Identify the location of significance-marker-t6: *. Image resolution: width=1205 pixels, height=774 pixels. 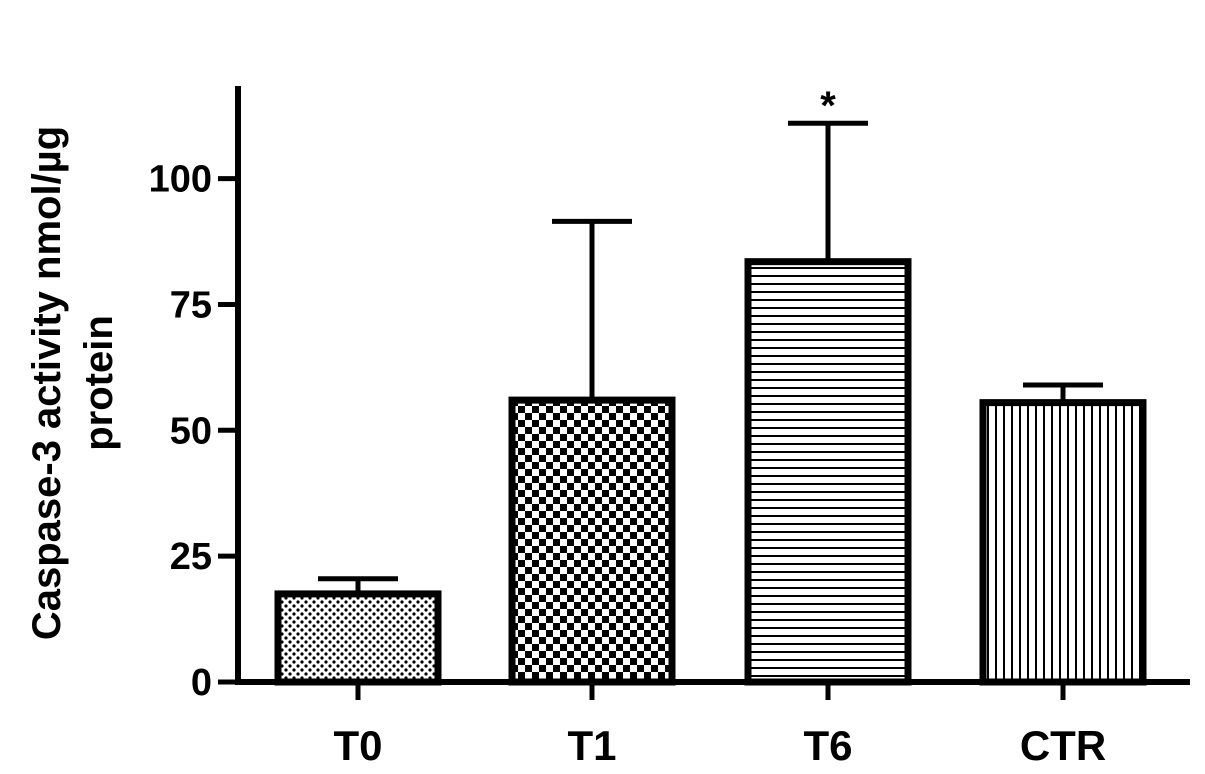
(828, 106).